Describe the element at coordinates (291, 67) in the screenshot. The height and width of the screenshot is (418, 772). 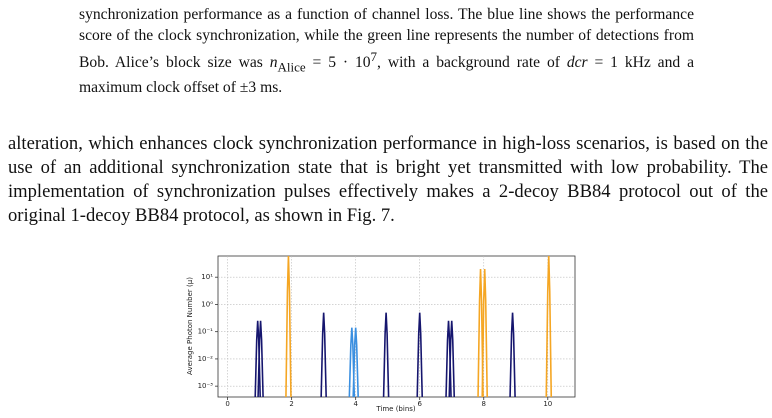
I see `math: Alice` at that location.